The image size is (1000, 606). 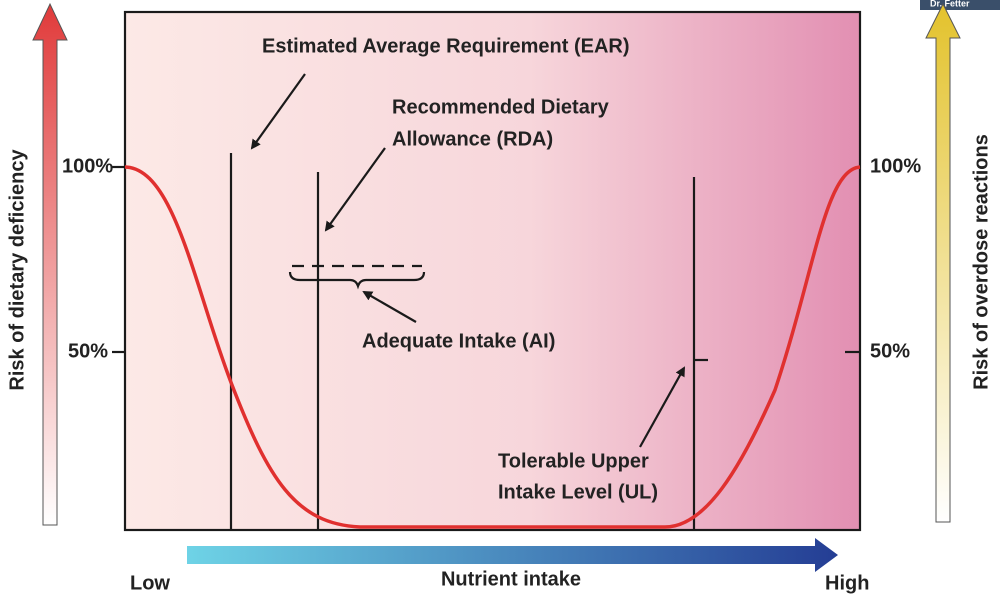 What do you see at coordinates (847, 583) in the screenshot?
I see `x-high: High` at bounding box center [847, 583].